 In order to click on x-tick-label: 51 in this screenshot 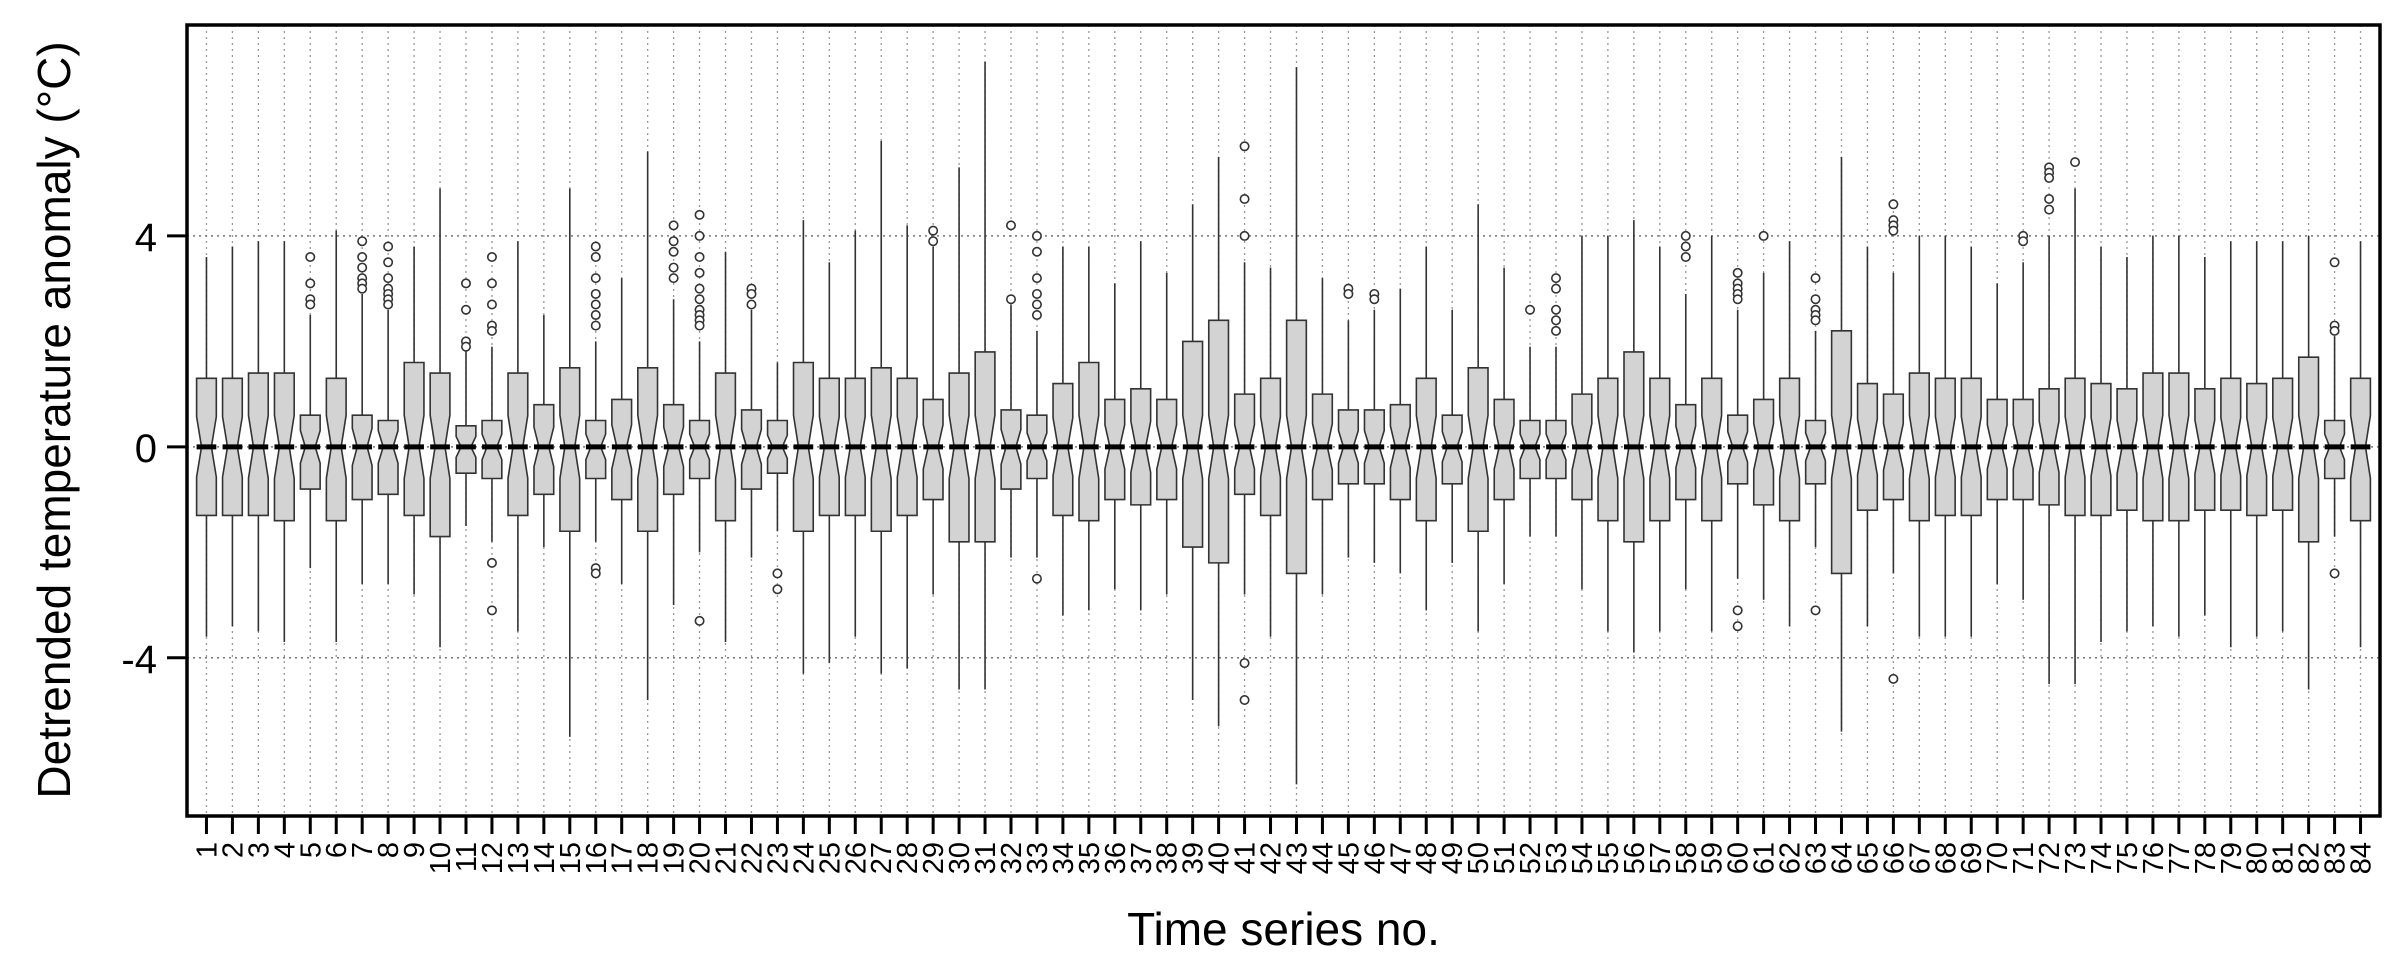, I will do `click(1505, 858)`.